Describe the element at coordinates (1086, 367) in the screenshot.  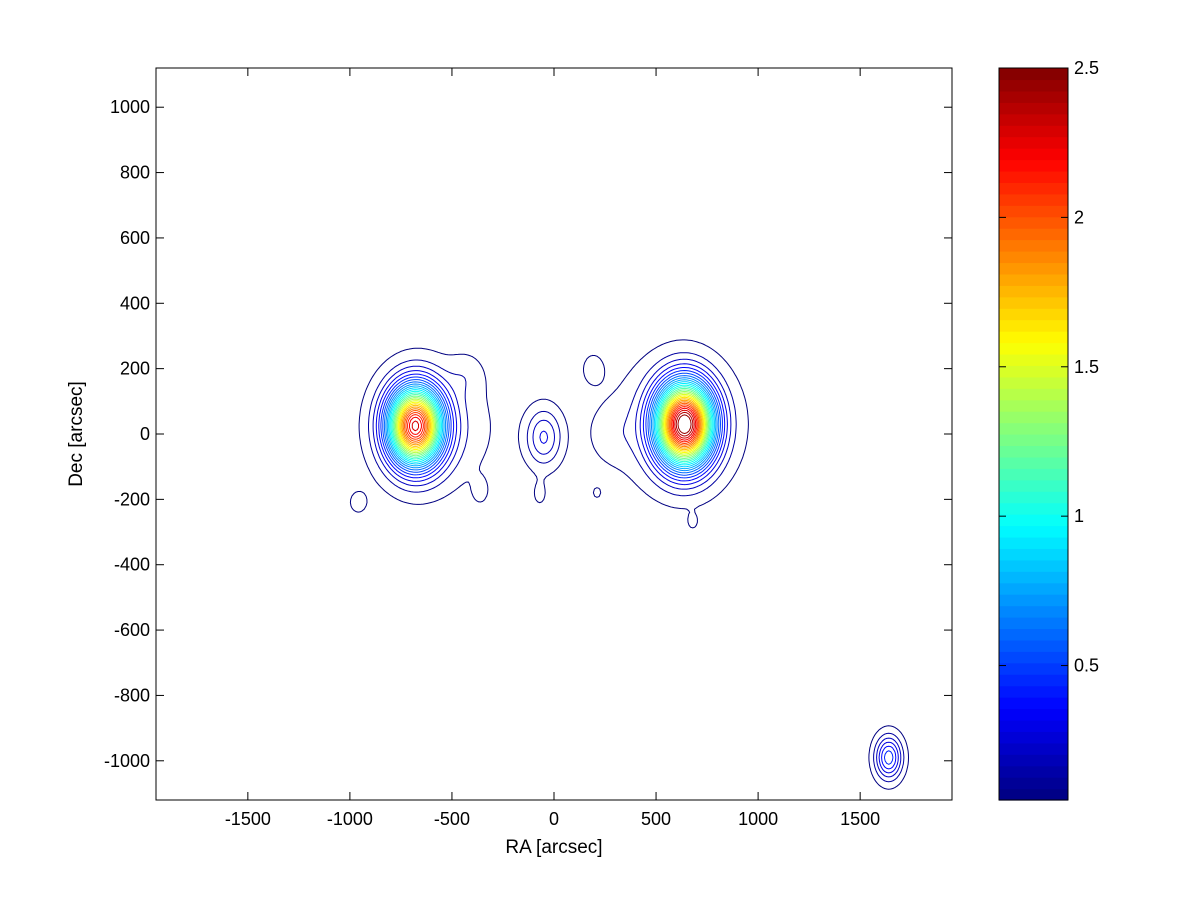
I see `colorbar-tick-label: 1.5` at that location.